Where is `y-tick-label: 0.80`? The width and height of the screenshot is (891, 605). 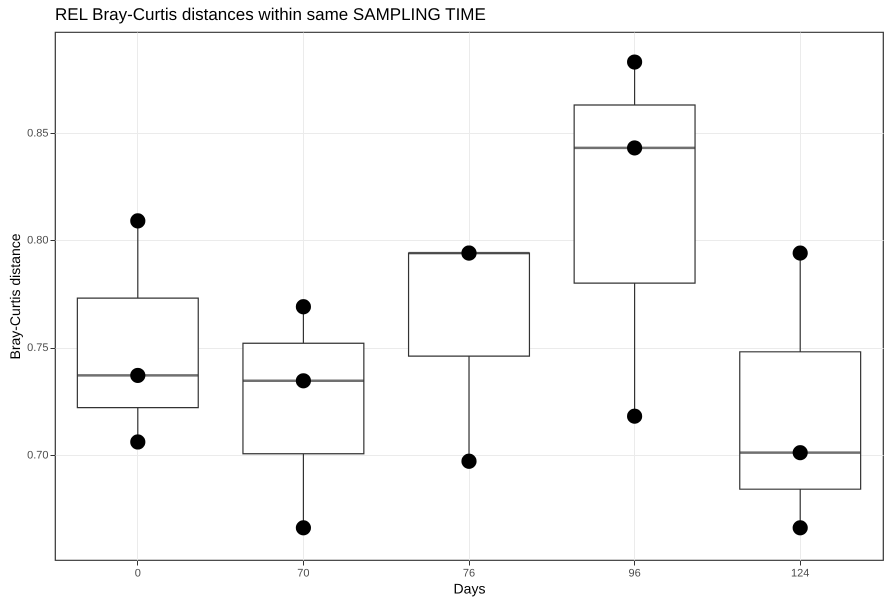 y-tick-label: 0.80 is located at coordinates (37, 240).